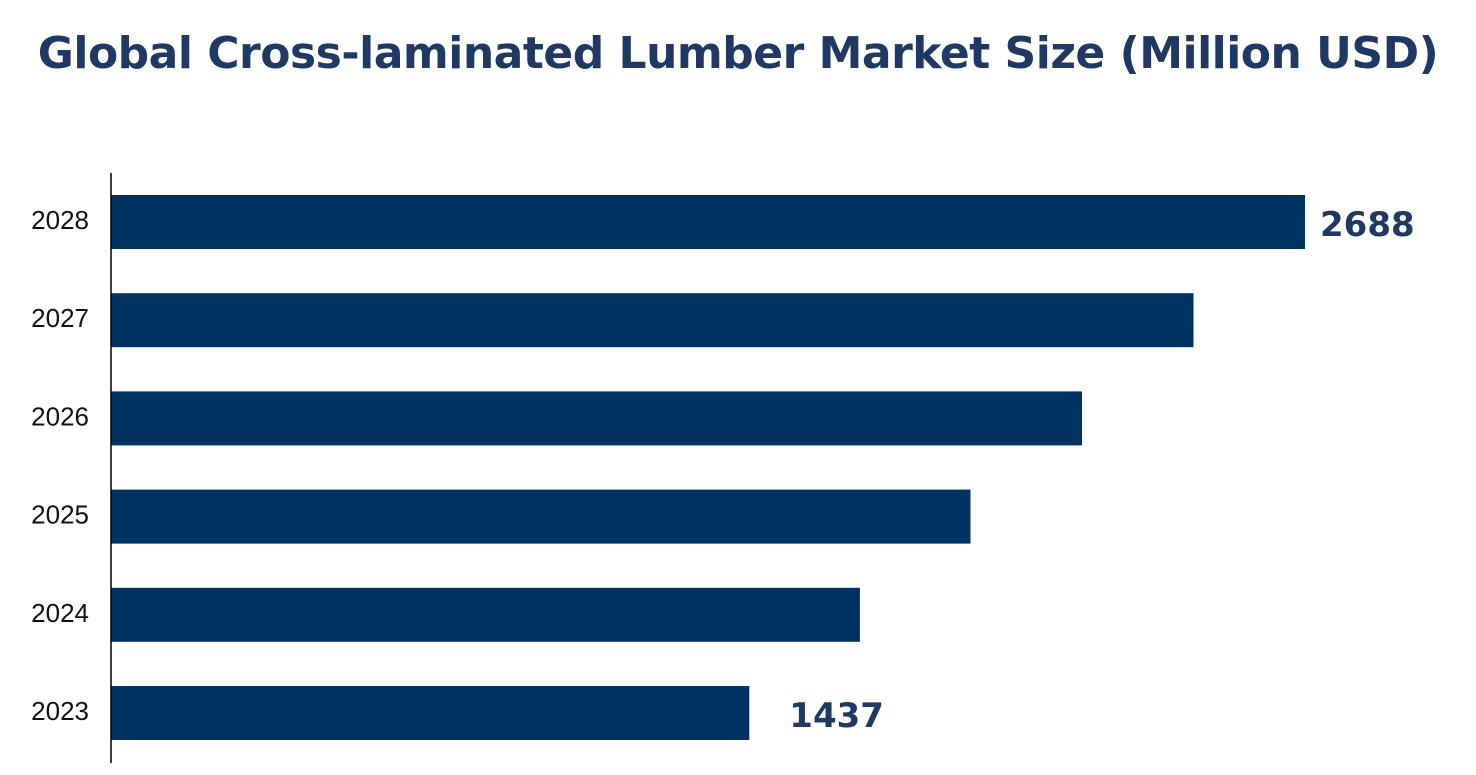 The height and width of the screenshot is (775, 1476). I want to click on y-tick-label-2024: 2024, so click(60, 613).